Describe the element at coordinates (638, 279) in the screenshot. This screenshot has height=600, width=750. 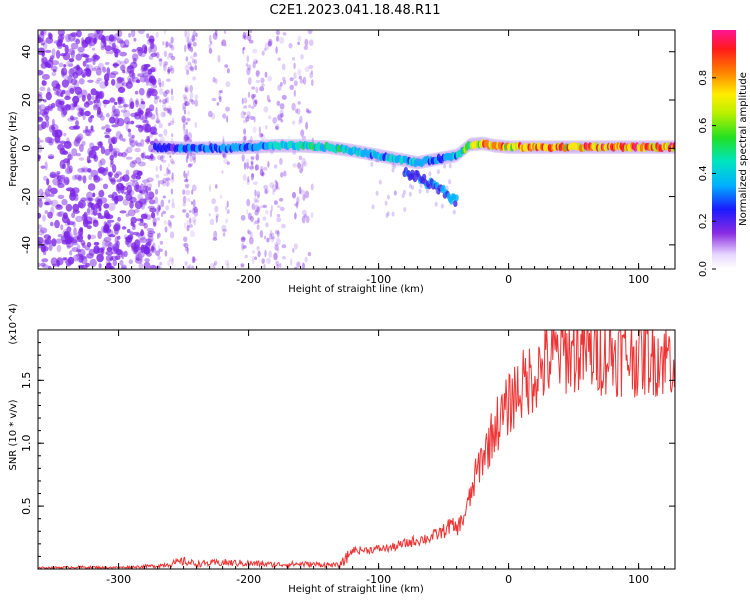
I see `x-tick-label: 100` at that location.